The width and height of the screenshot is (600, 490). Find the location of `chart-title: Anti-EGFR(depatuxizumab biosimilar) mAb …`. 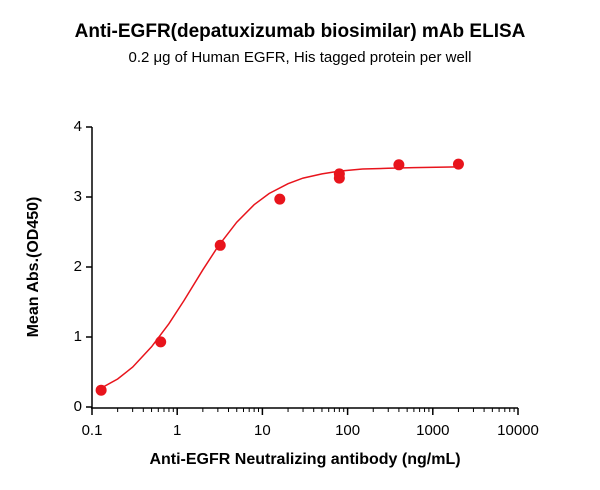

chart-title: Anti-EGFR(depatuxizumab biosimilar) mAb … is located at coordinates (300, 31).